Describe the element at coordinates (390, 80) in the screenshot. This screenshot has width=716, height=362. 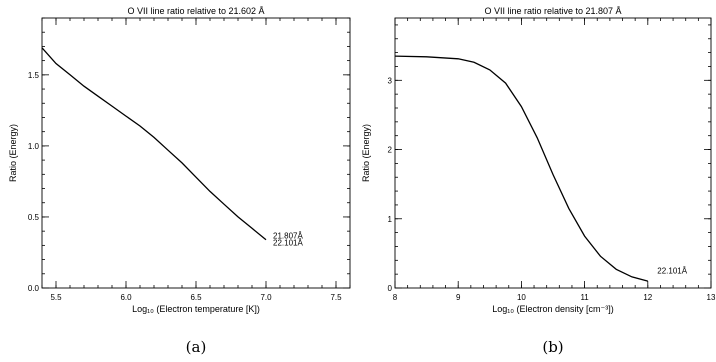
I see `y-tick-label: 3` at that location.